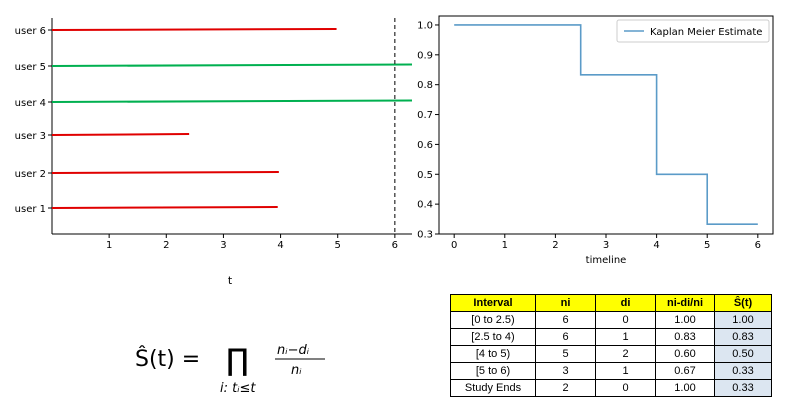 This screenshot has width=786, height=414. What do you see at coordinates (625, 303) in the screenshot?
I see `header-di: di` at bounding box center [625, 303].